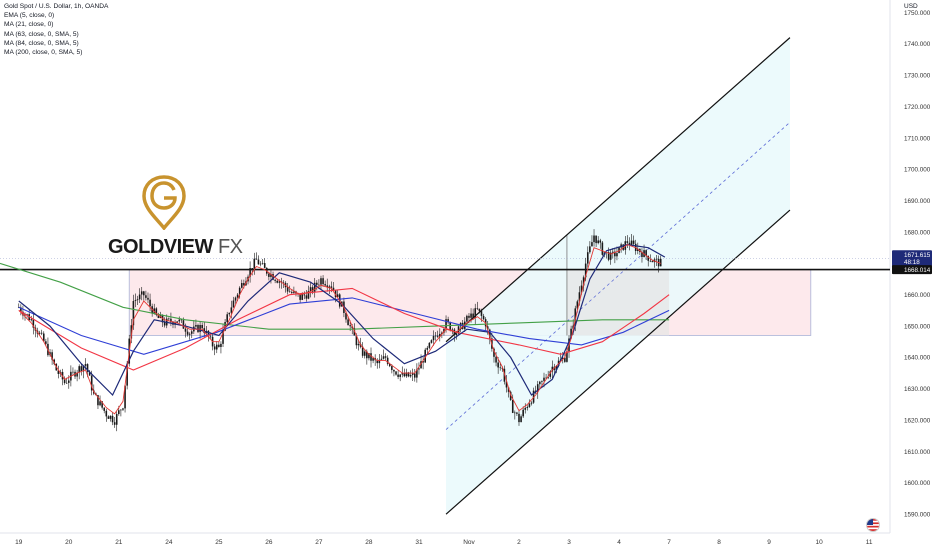 This screenshot has width=932, height=550. Describe the element at coordinates (917, 201) in the screenshot. I see `price-tick-label: 1690.000` at that location.